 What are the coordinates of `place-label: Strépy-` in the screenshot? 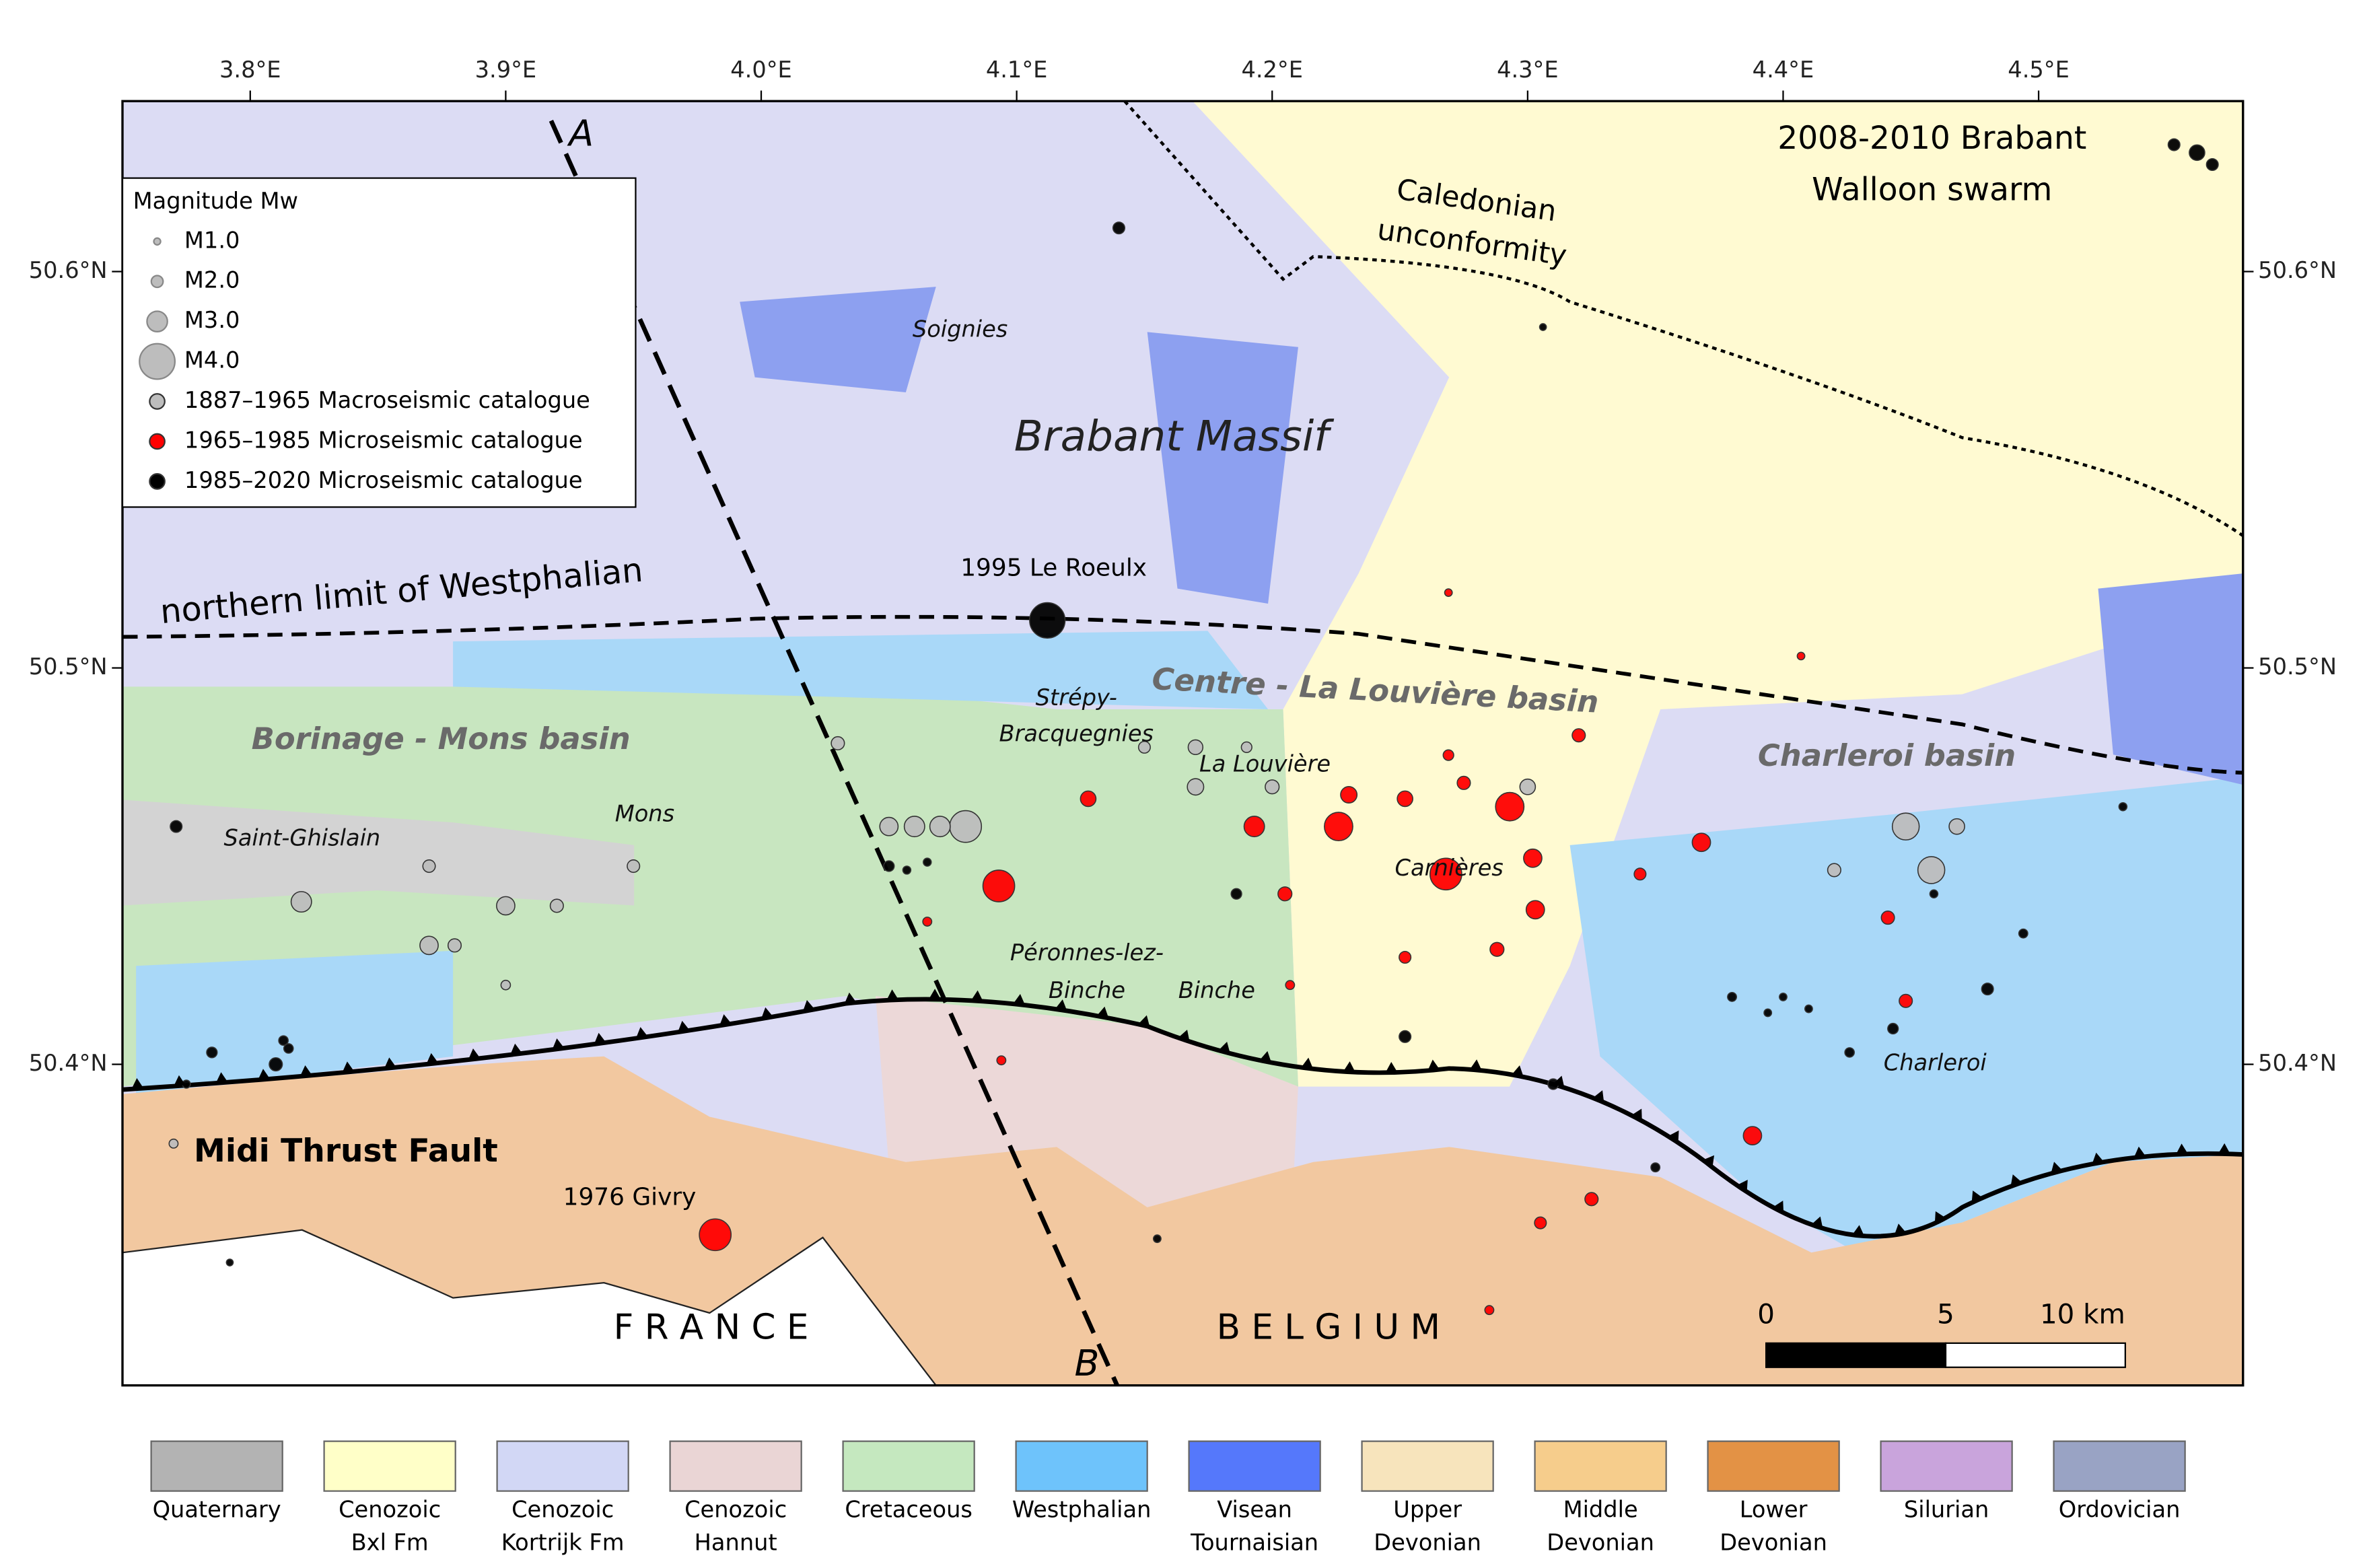 It's located at (1076, 697).